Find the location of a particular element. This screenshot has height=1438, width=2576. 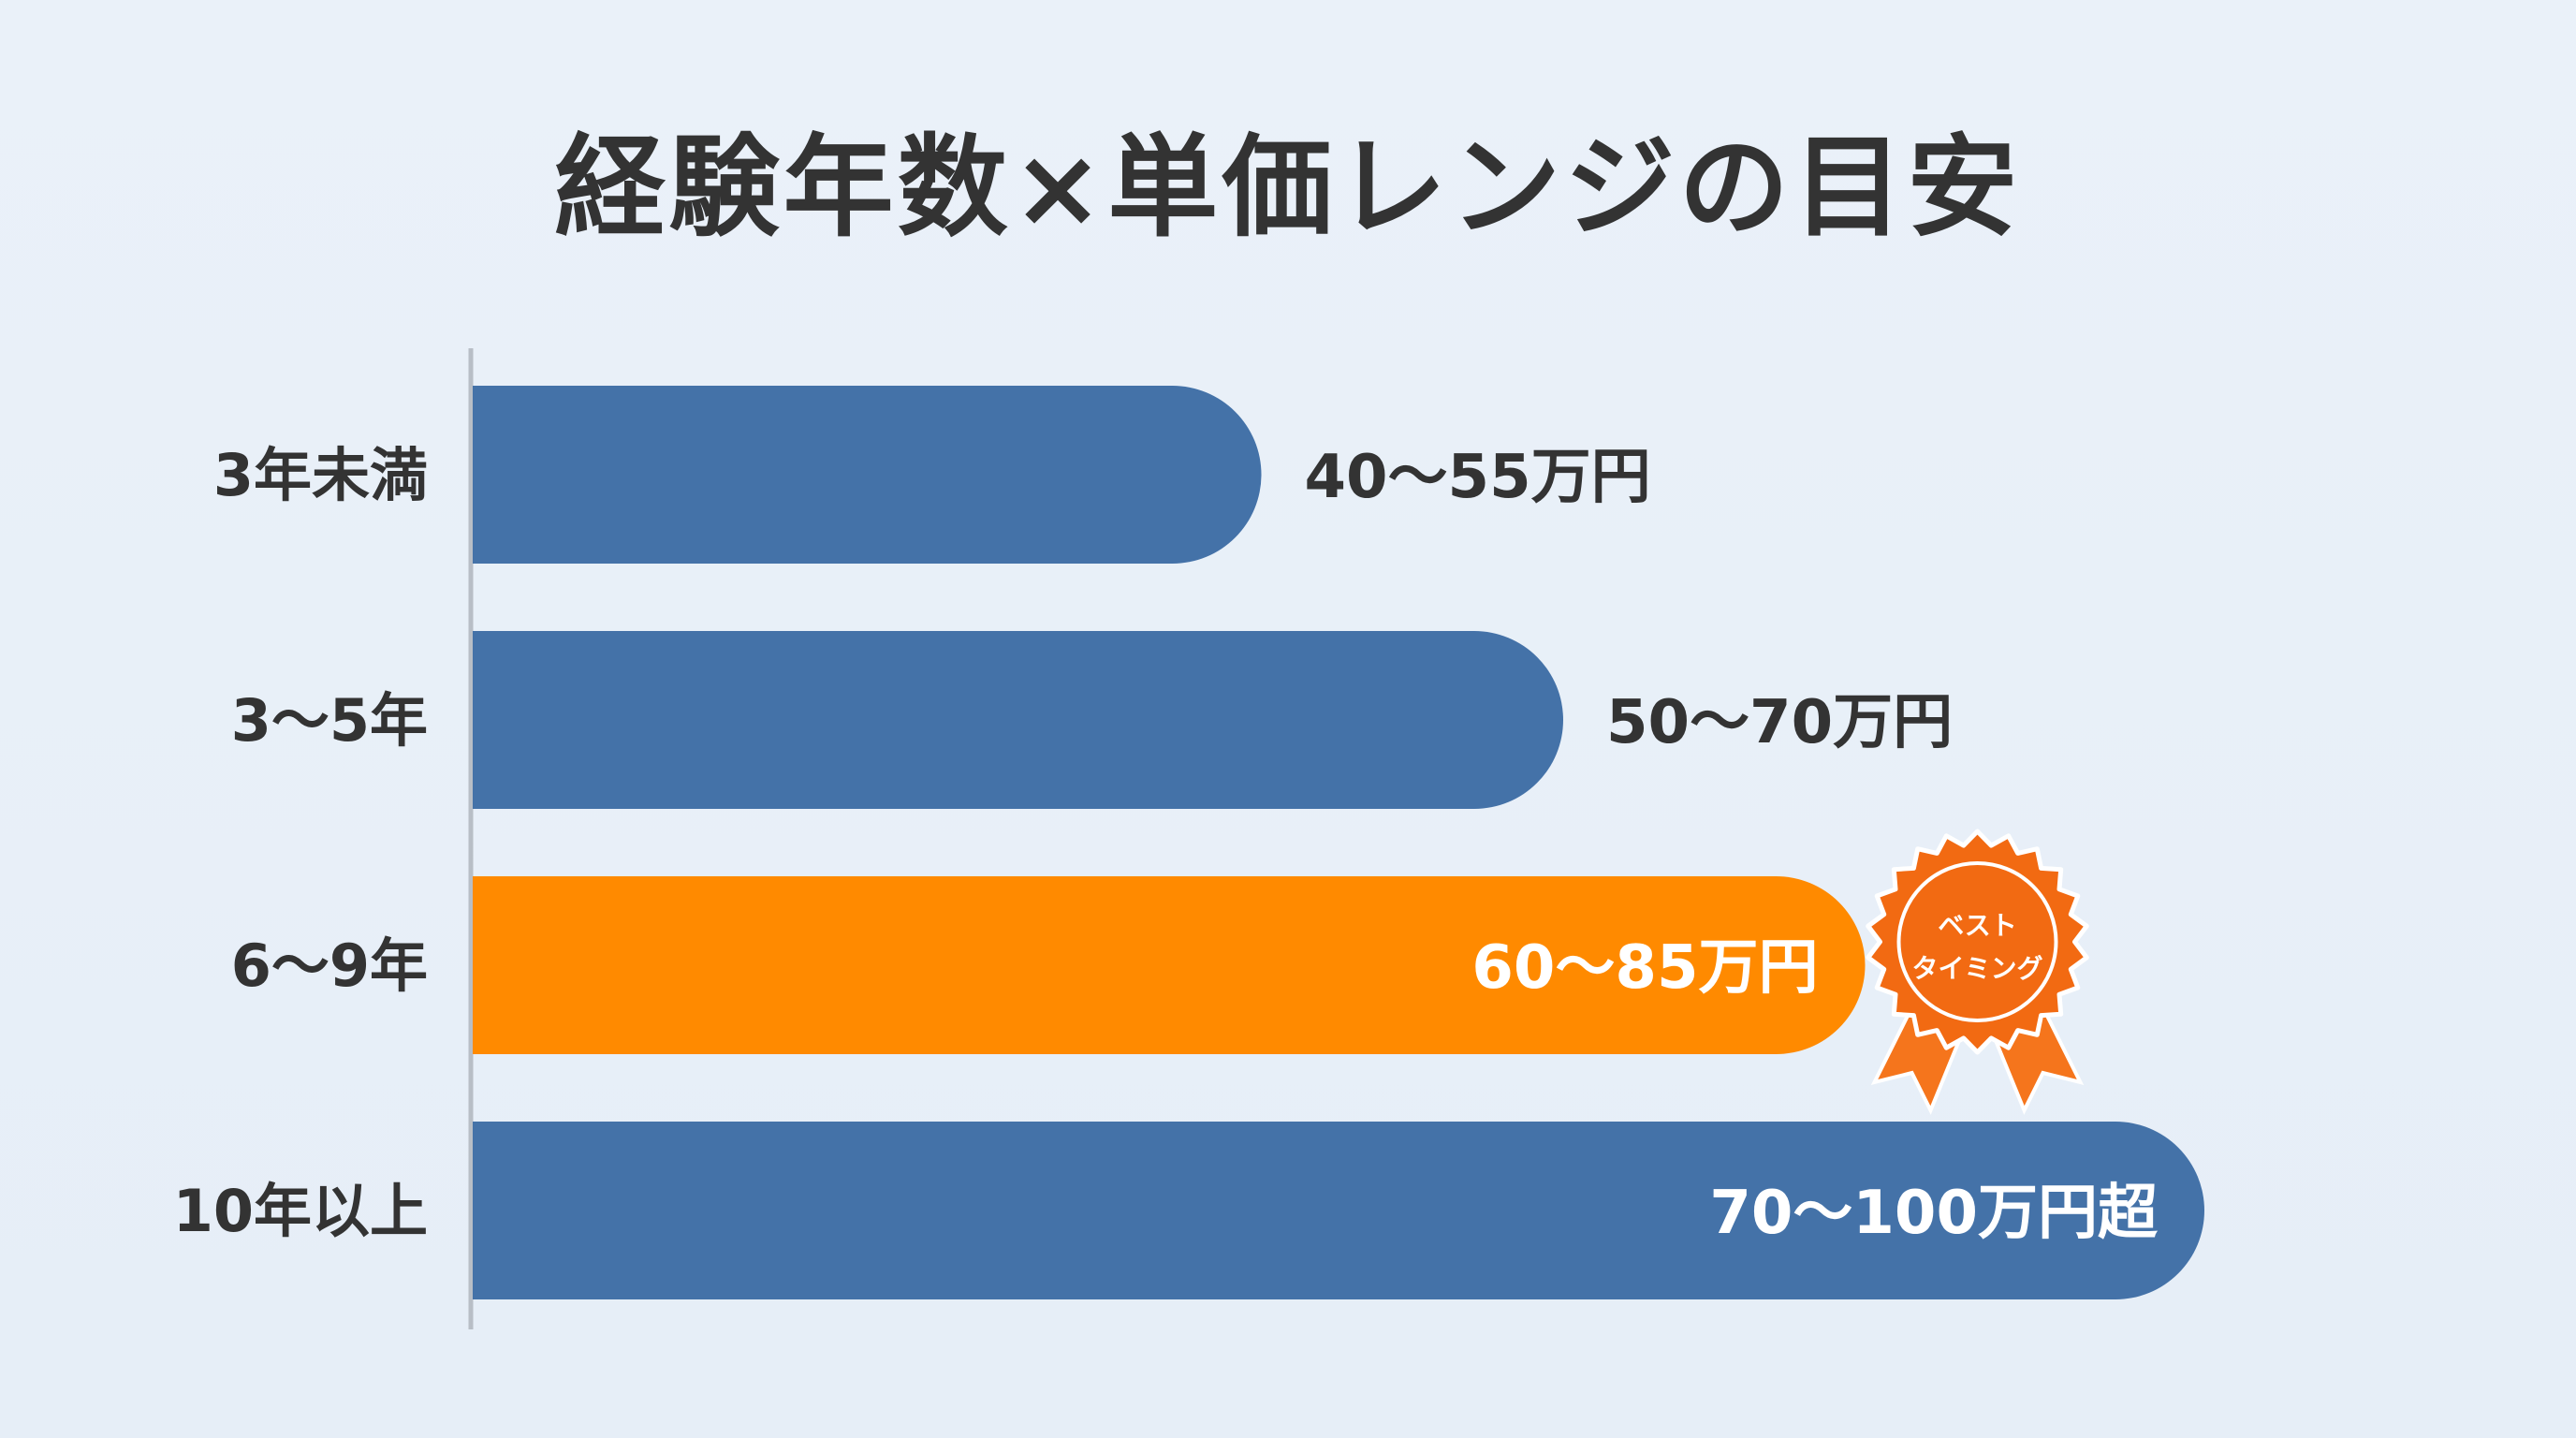

value-label: 40〜55万円 is located at coordinates (1478, 477).